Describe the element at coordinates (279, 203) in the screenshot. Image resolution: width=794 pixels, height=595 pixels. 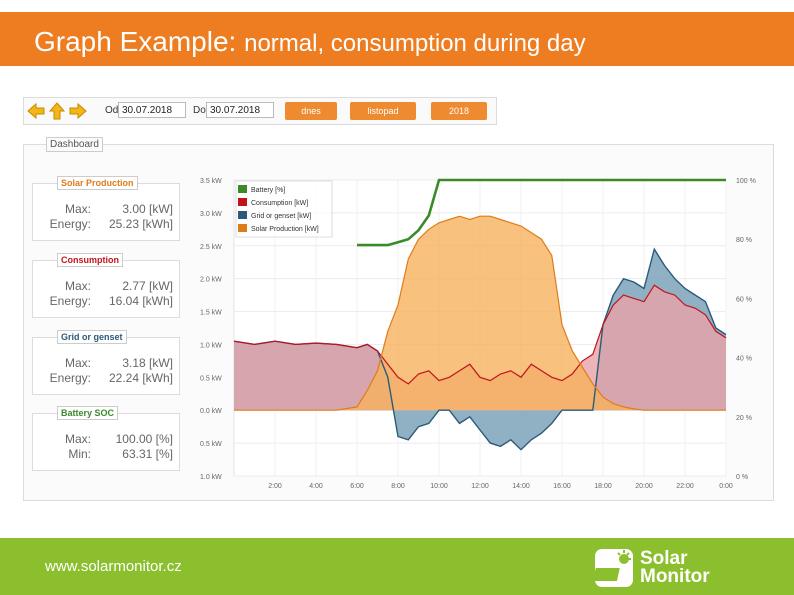
I see `legend-label: Consumption [kW]` at that location.